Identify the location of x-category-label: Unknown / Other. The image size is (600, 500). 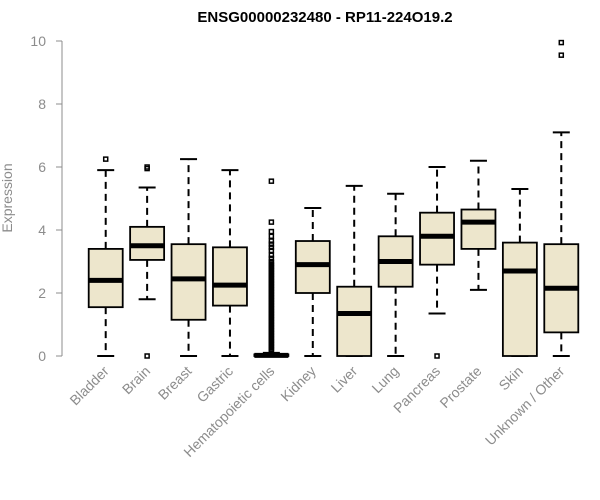
(525, 406).